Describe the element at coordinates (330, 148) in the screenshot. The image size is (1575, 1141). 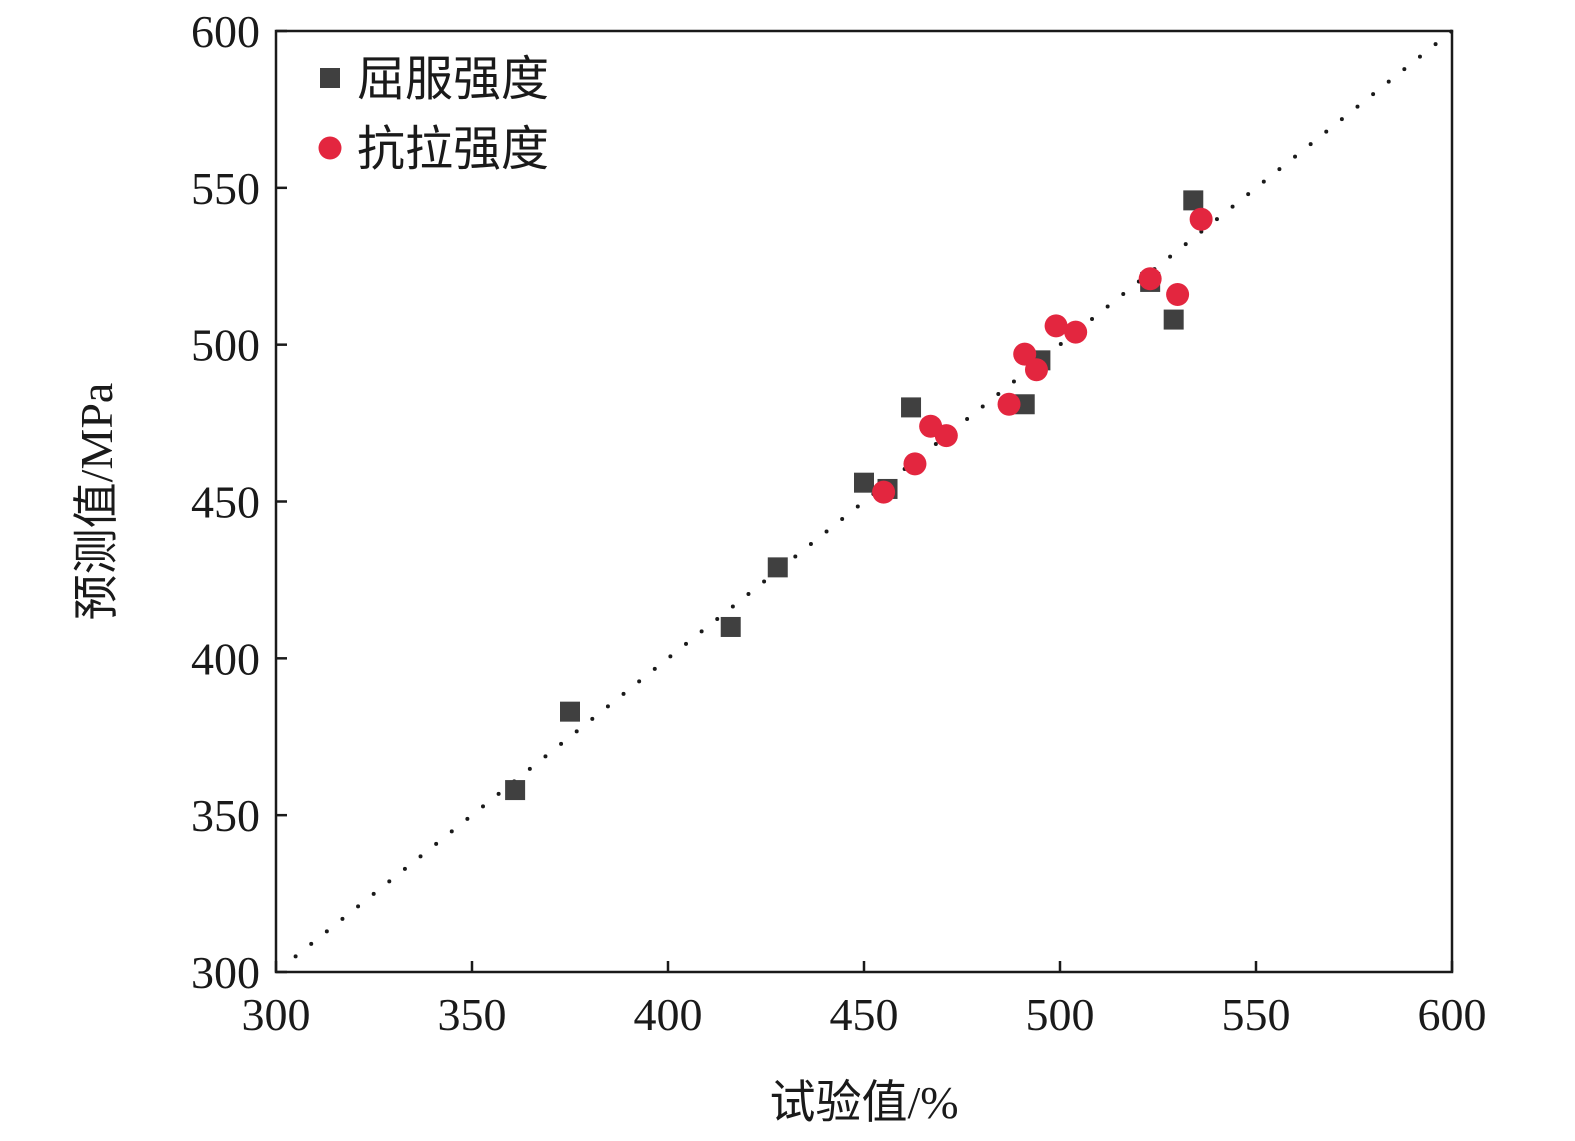
I see `legend-marker-circle` at that location.